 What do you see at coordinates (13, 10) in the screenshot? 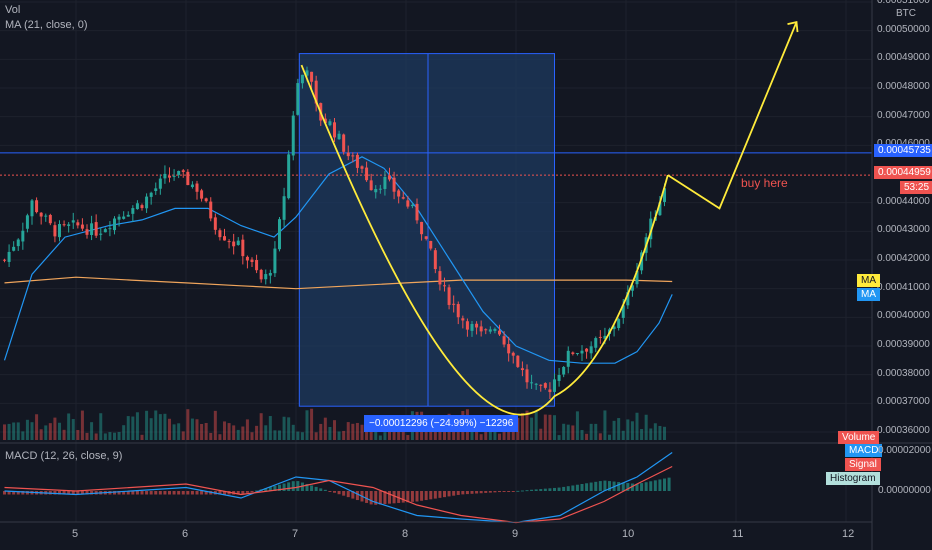
I see `vol-legend: Vol` at bounding box center [13, 10].